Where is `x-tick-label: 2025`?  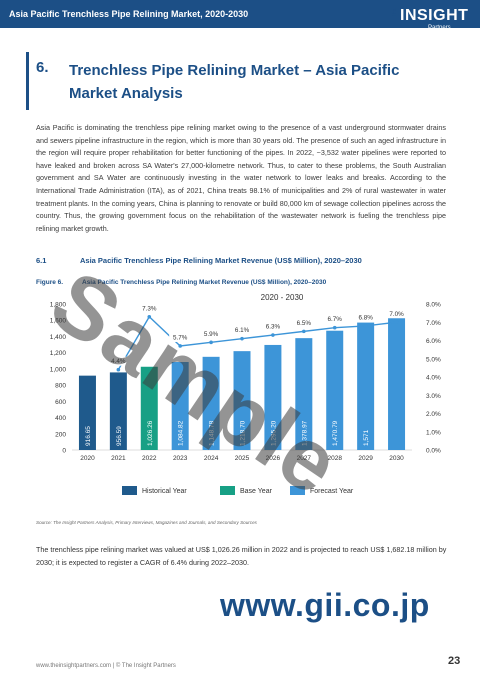 x-tick-label: 2025 is located at coordinates (242, 458).